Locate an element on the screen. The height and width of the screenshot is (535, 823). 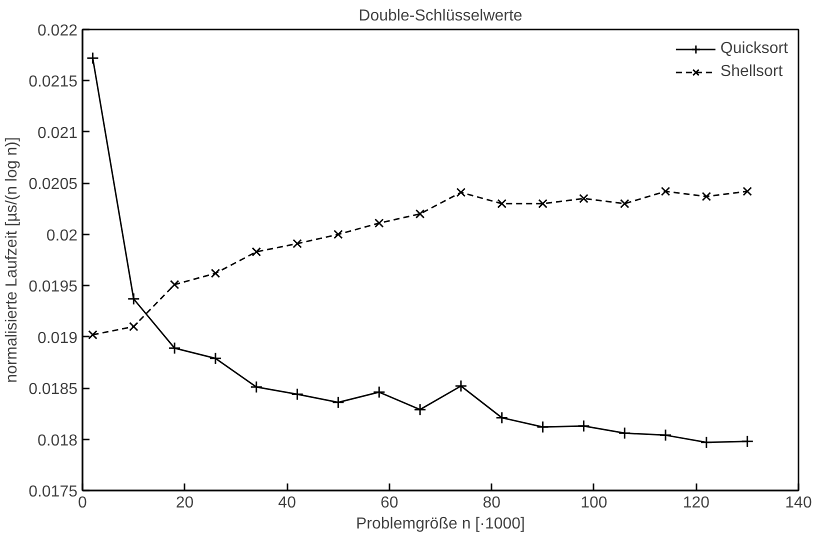
x-tick-label: 20 is located at coordinates (185, 503).